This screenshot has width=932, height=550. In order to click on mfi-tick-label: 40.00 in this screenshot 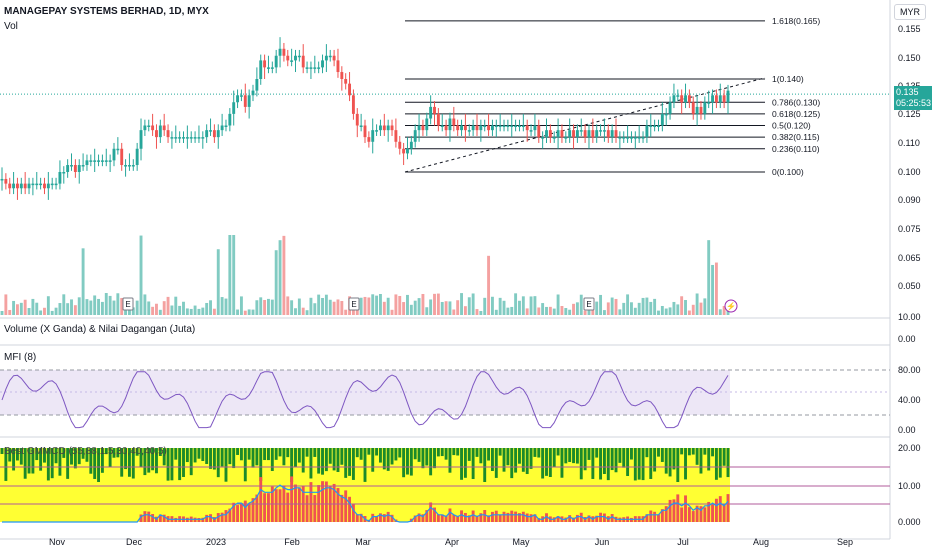, I will do `click(909, 400)`.